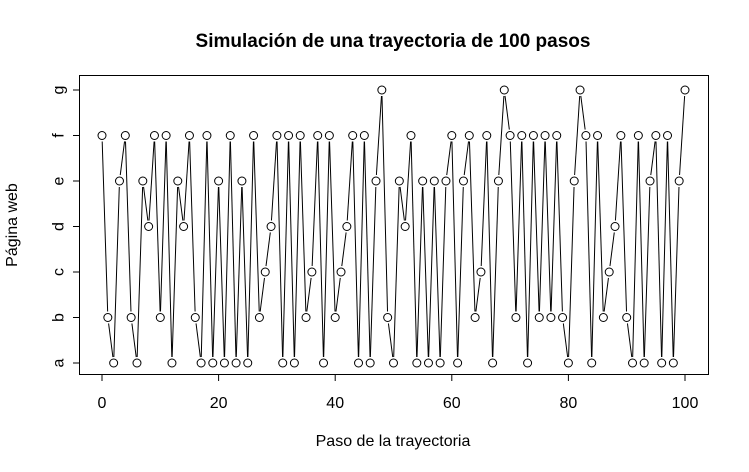 The width and height of the screenshot is (749, 472). I want to click on y-axis: a b c d e f g, so click(65, 226).